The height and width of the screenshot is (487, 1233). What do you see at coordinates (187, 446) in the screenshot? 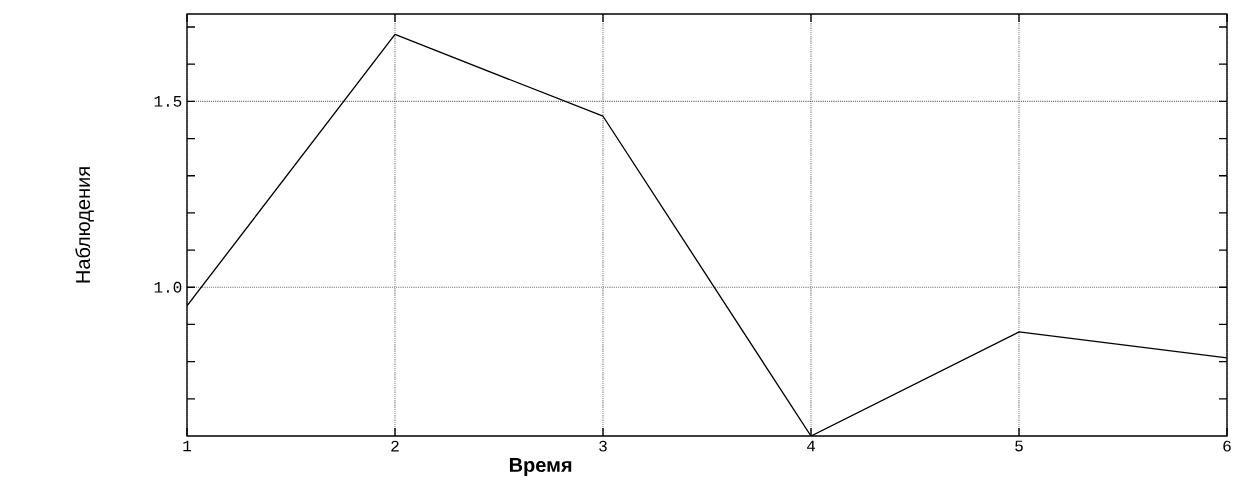
I see `x-tick-label: 1` at bounding box center [187, 446].